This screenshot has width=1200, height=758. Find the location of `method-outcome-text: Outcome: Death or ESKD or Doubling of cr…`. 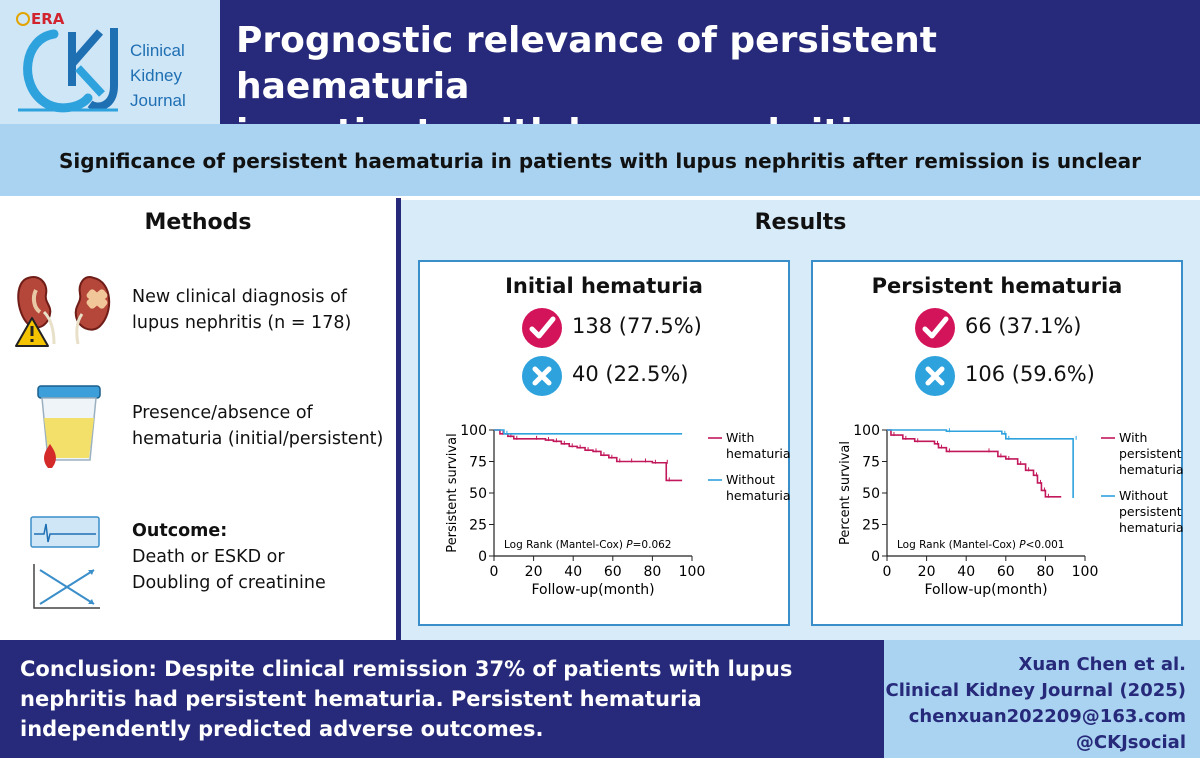

method-outcome-text: Outcome: Death or ESKD or Doubling of cr… is located at coordinates (229, 557).